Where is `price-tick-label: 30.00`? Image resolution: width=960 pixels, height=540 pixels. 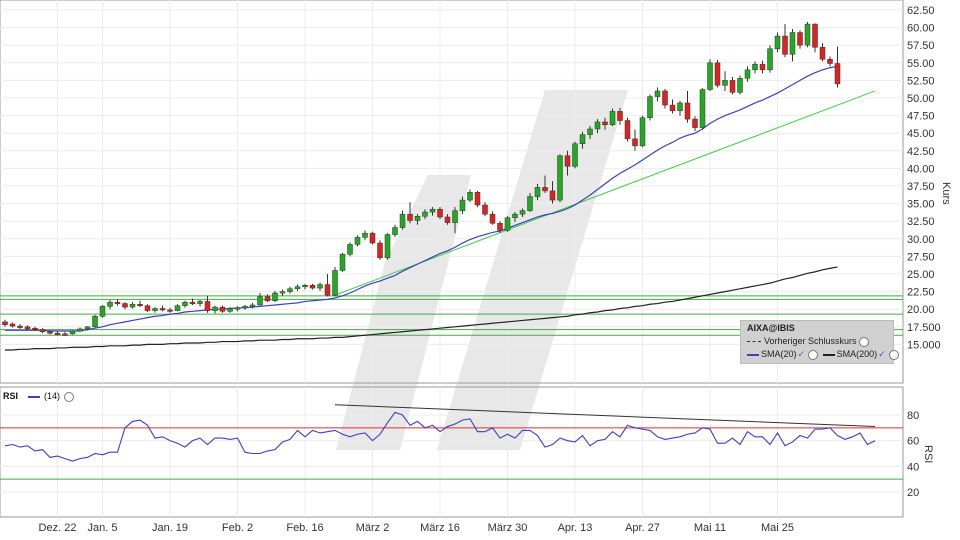 price-tick-label: 30.00 is located at coordinates (921, 240).